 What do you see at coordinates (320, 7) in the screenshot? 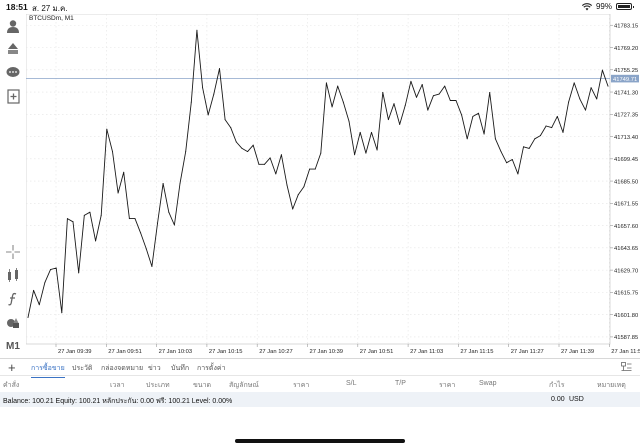
I see `status-bar: 18:51 ส. 27 ม.ค. 99%` at bounding box center [320, 7].